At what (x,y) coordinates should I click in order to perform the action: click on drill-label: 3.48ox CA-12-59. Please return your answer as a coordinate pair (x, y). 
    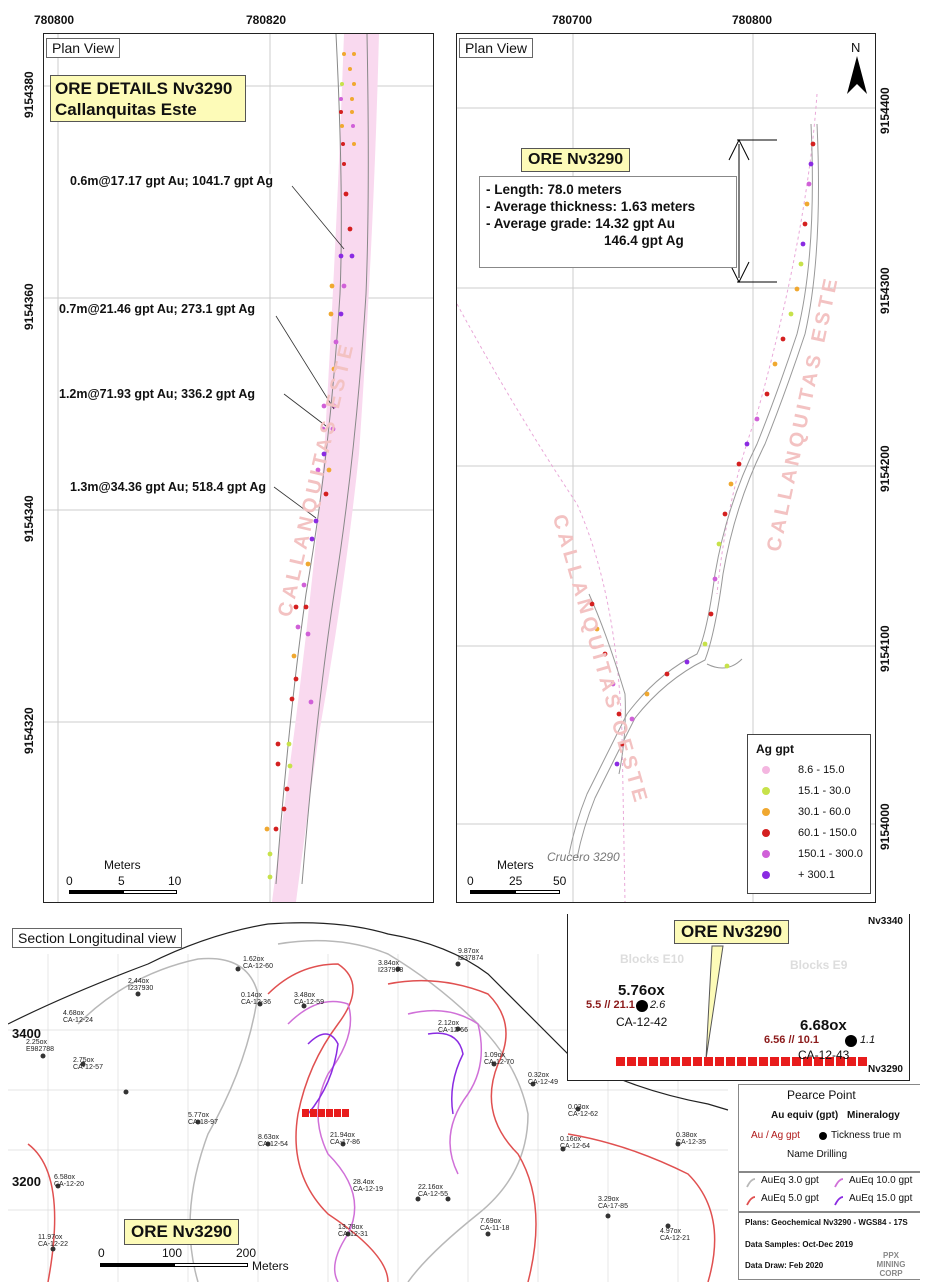
    Looking at the image, I should click on (309, 999).